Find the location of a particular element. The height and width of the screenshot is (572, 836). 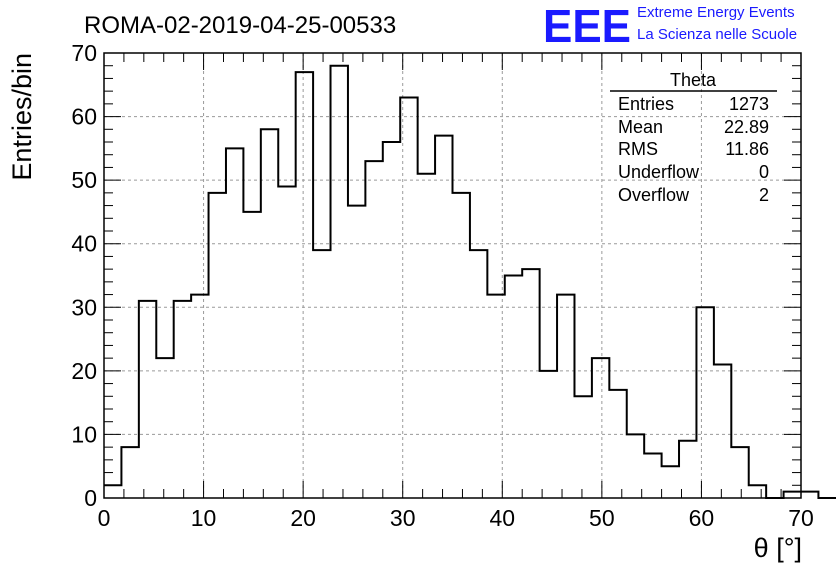

y-tick-label: 20 is located at coordinates (84, 371).